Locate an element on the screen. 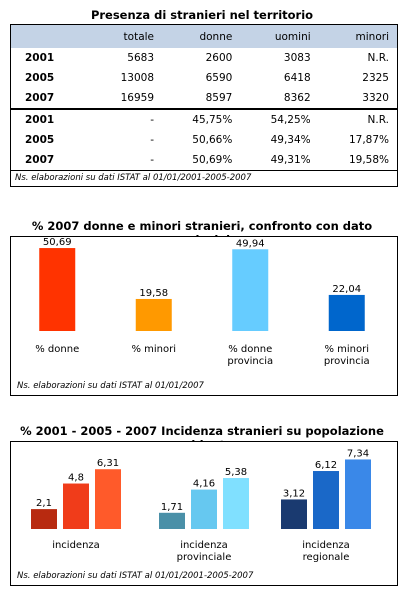 This screenshot has height=593, width=404. data-label: 50,69 is located at coordinates (57, 242).